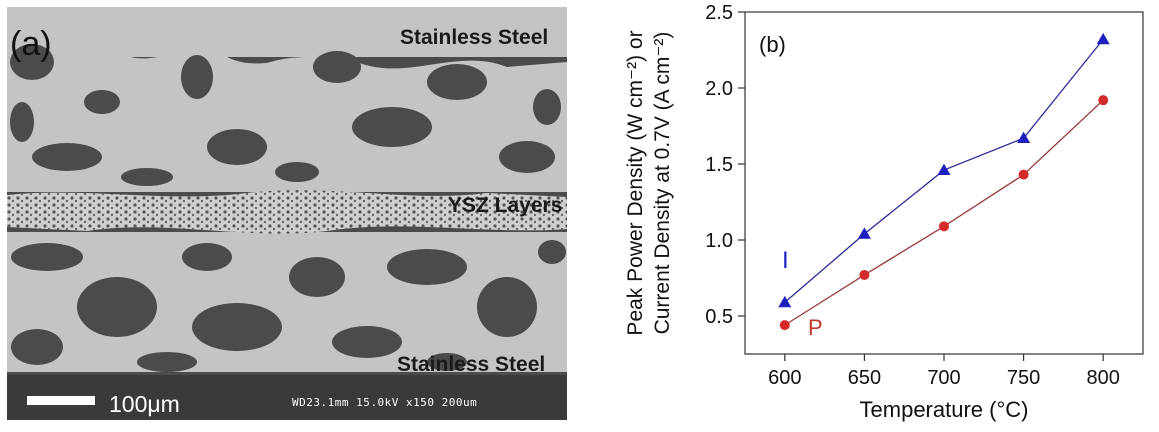 The height and width of the screenshot is (432, 1159). Describe the element at coordinates (944, 212) in the screenshot. I see `series-line-p` at that location.